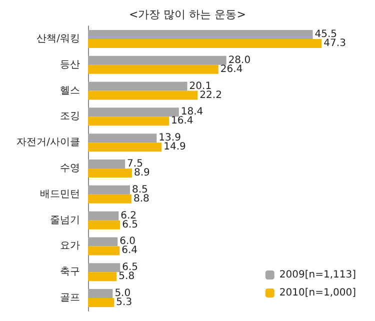  I want to click on legend-label: 2009[n=1,113], so click(317, 275).